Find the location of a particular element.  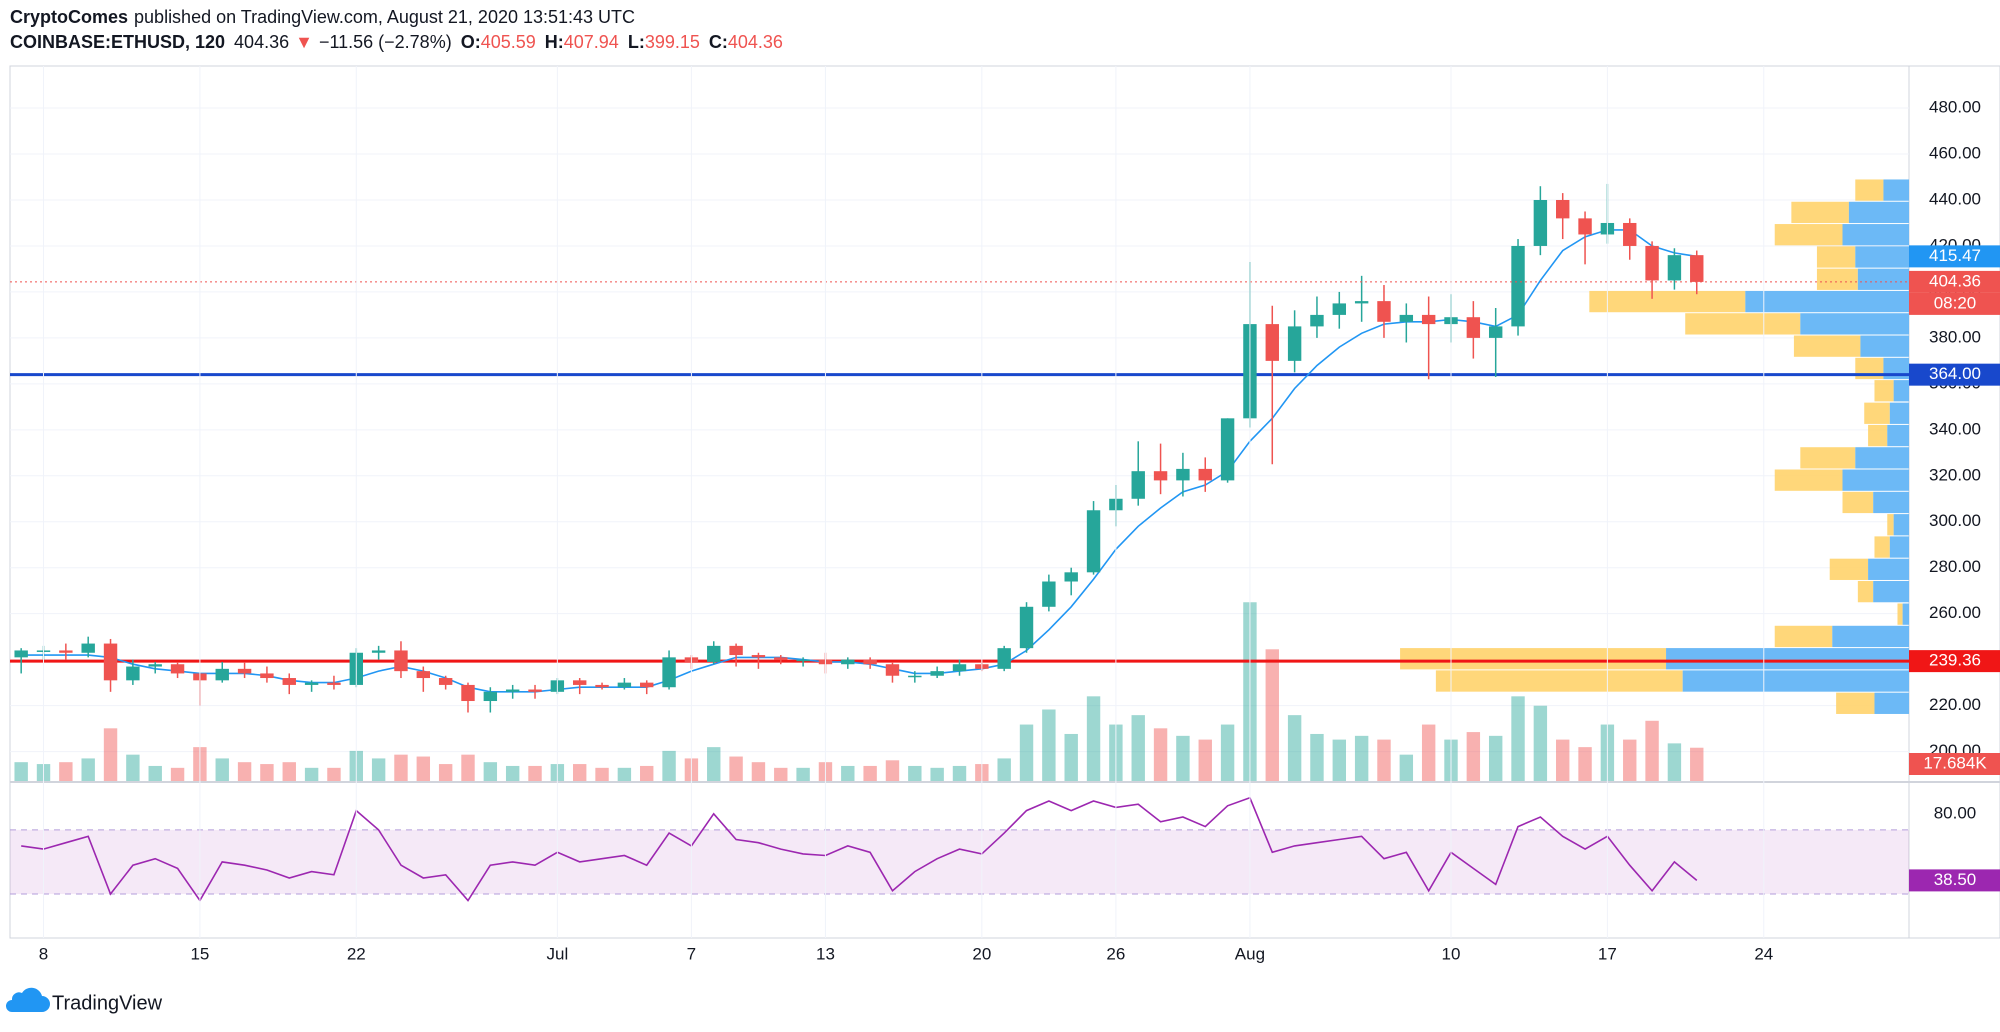

ma-label-text: 415.47 is located at coordinates (1955, 255).